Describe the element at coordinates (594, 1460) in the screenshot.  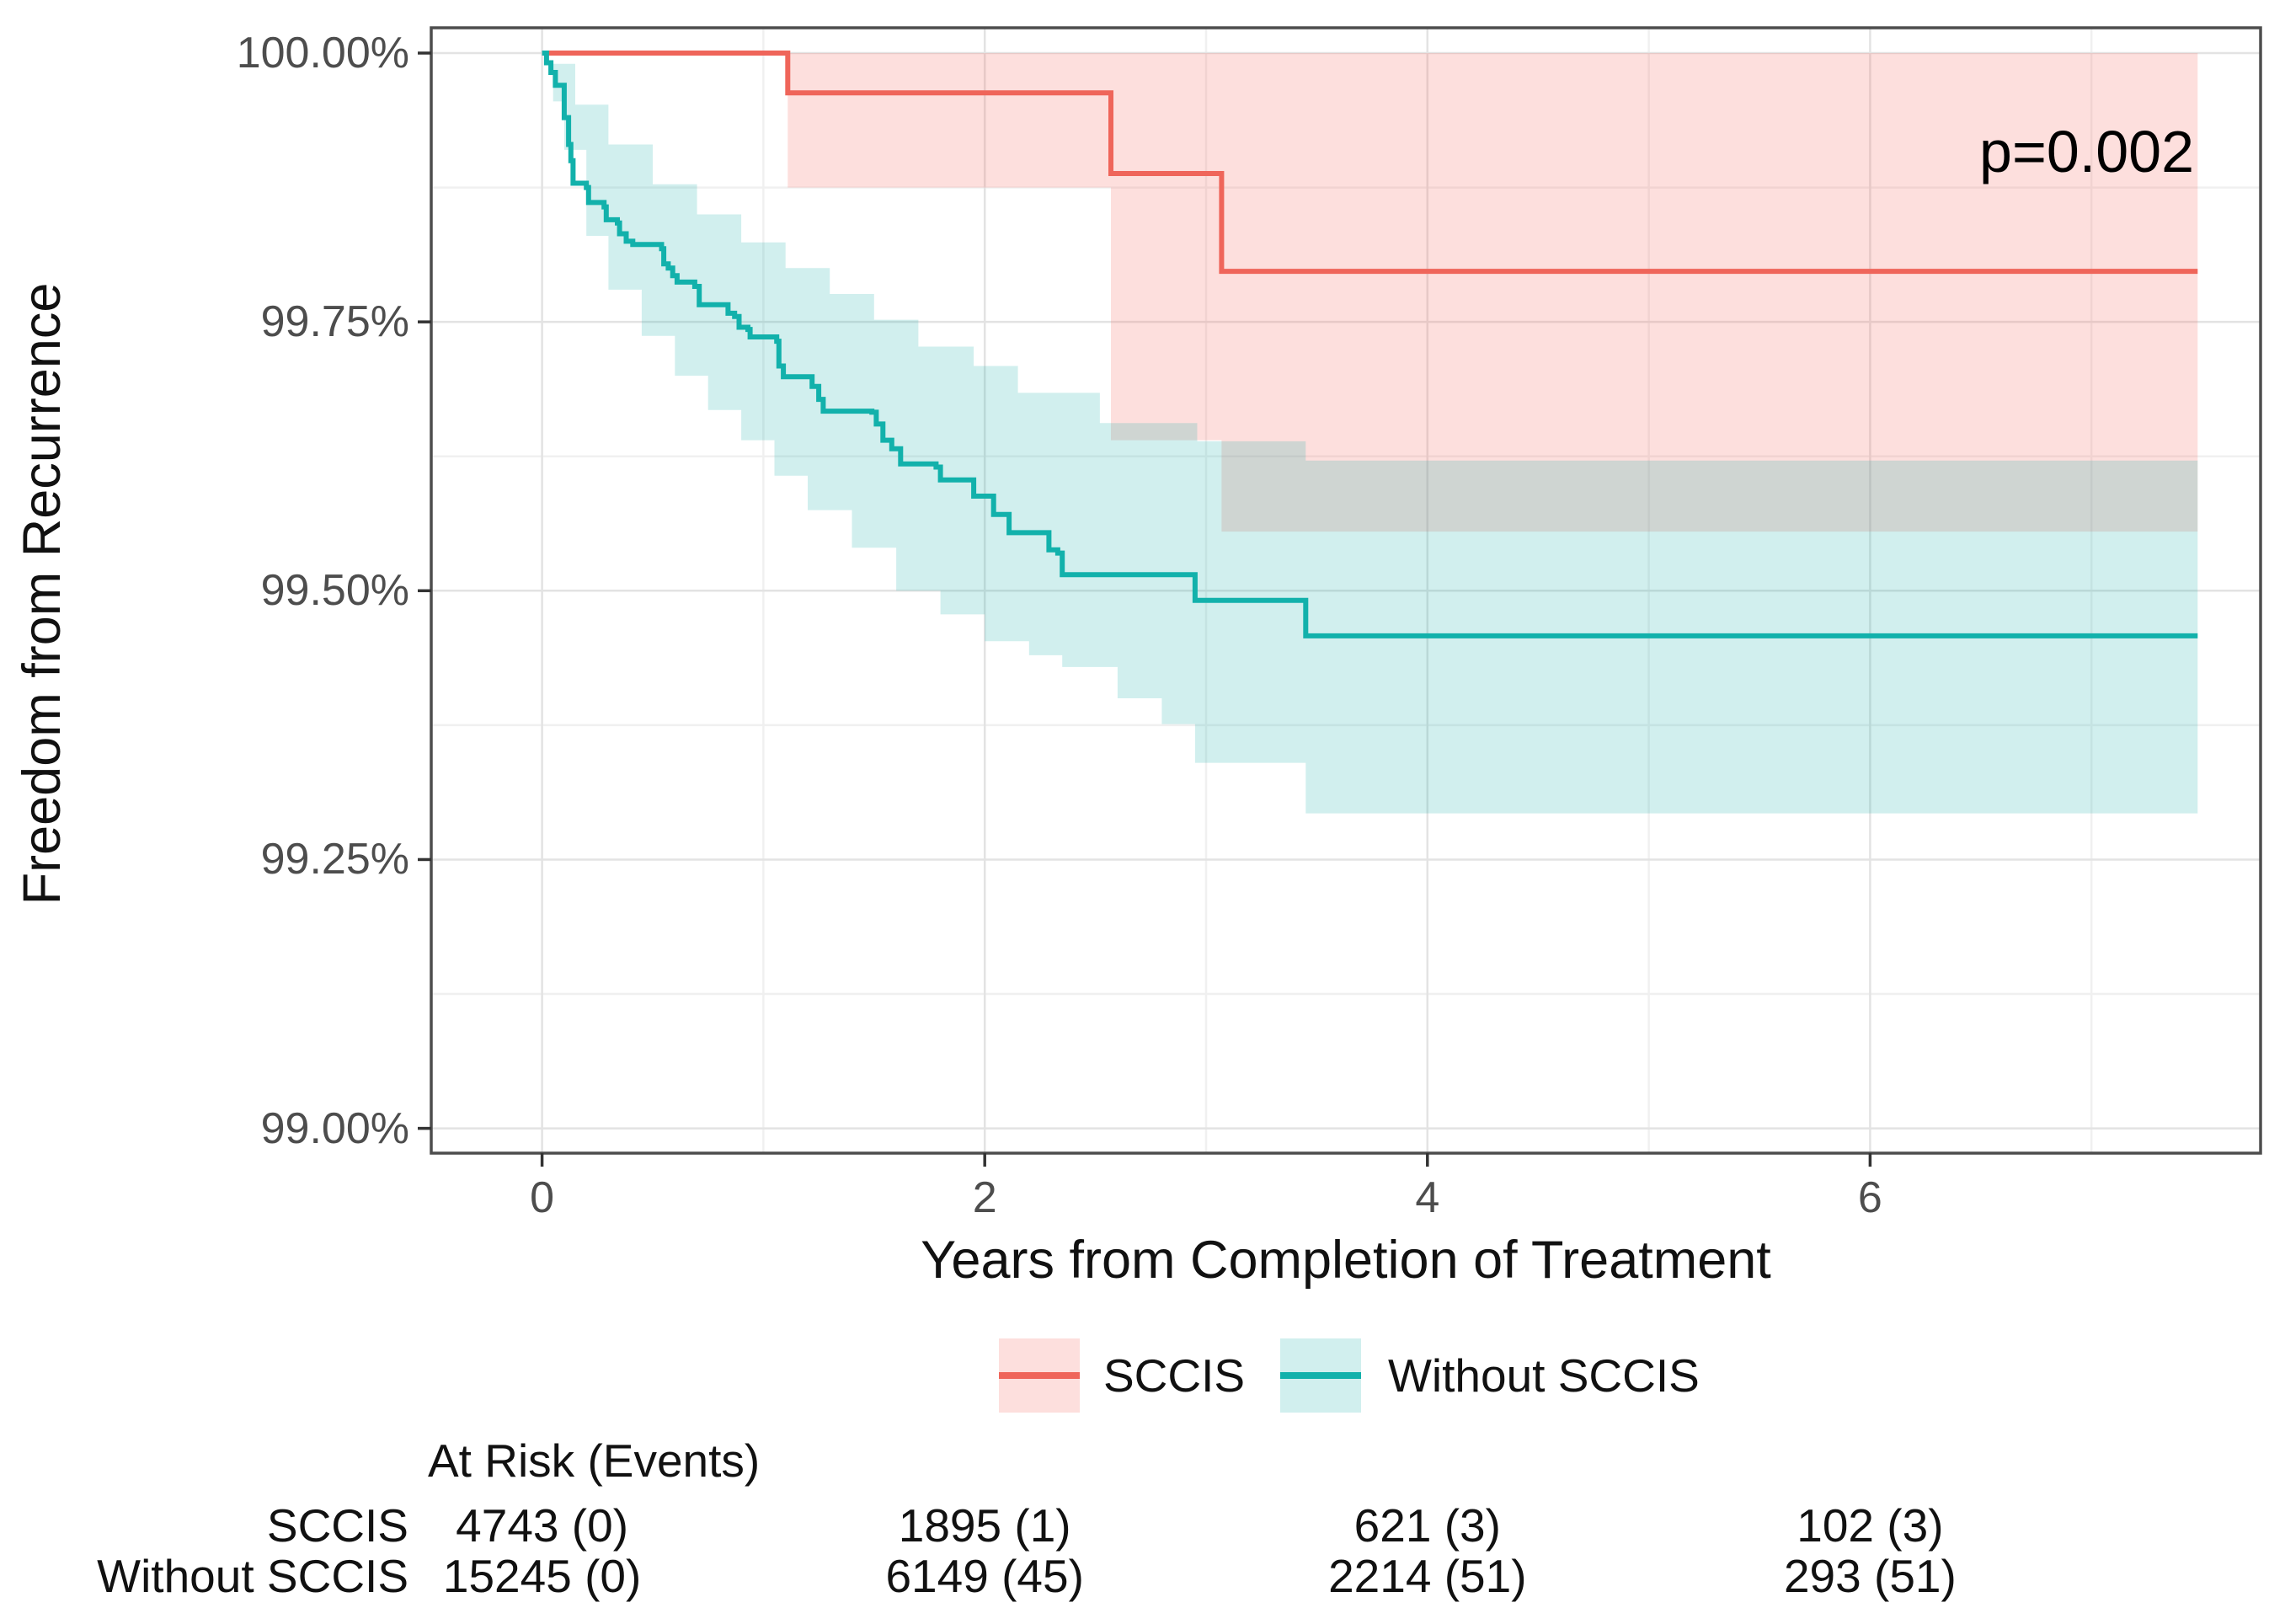
I see `risk-table-header: At Risk (Events)` at that location.